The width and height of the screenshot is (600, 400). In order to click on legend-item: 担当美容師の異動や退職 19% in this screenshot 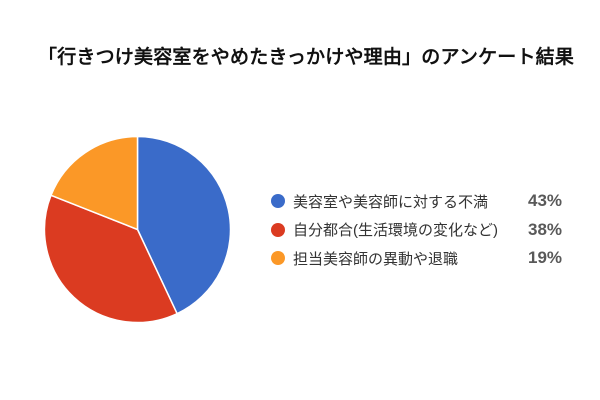, I will do `click(416, 258)`.